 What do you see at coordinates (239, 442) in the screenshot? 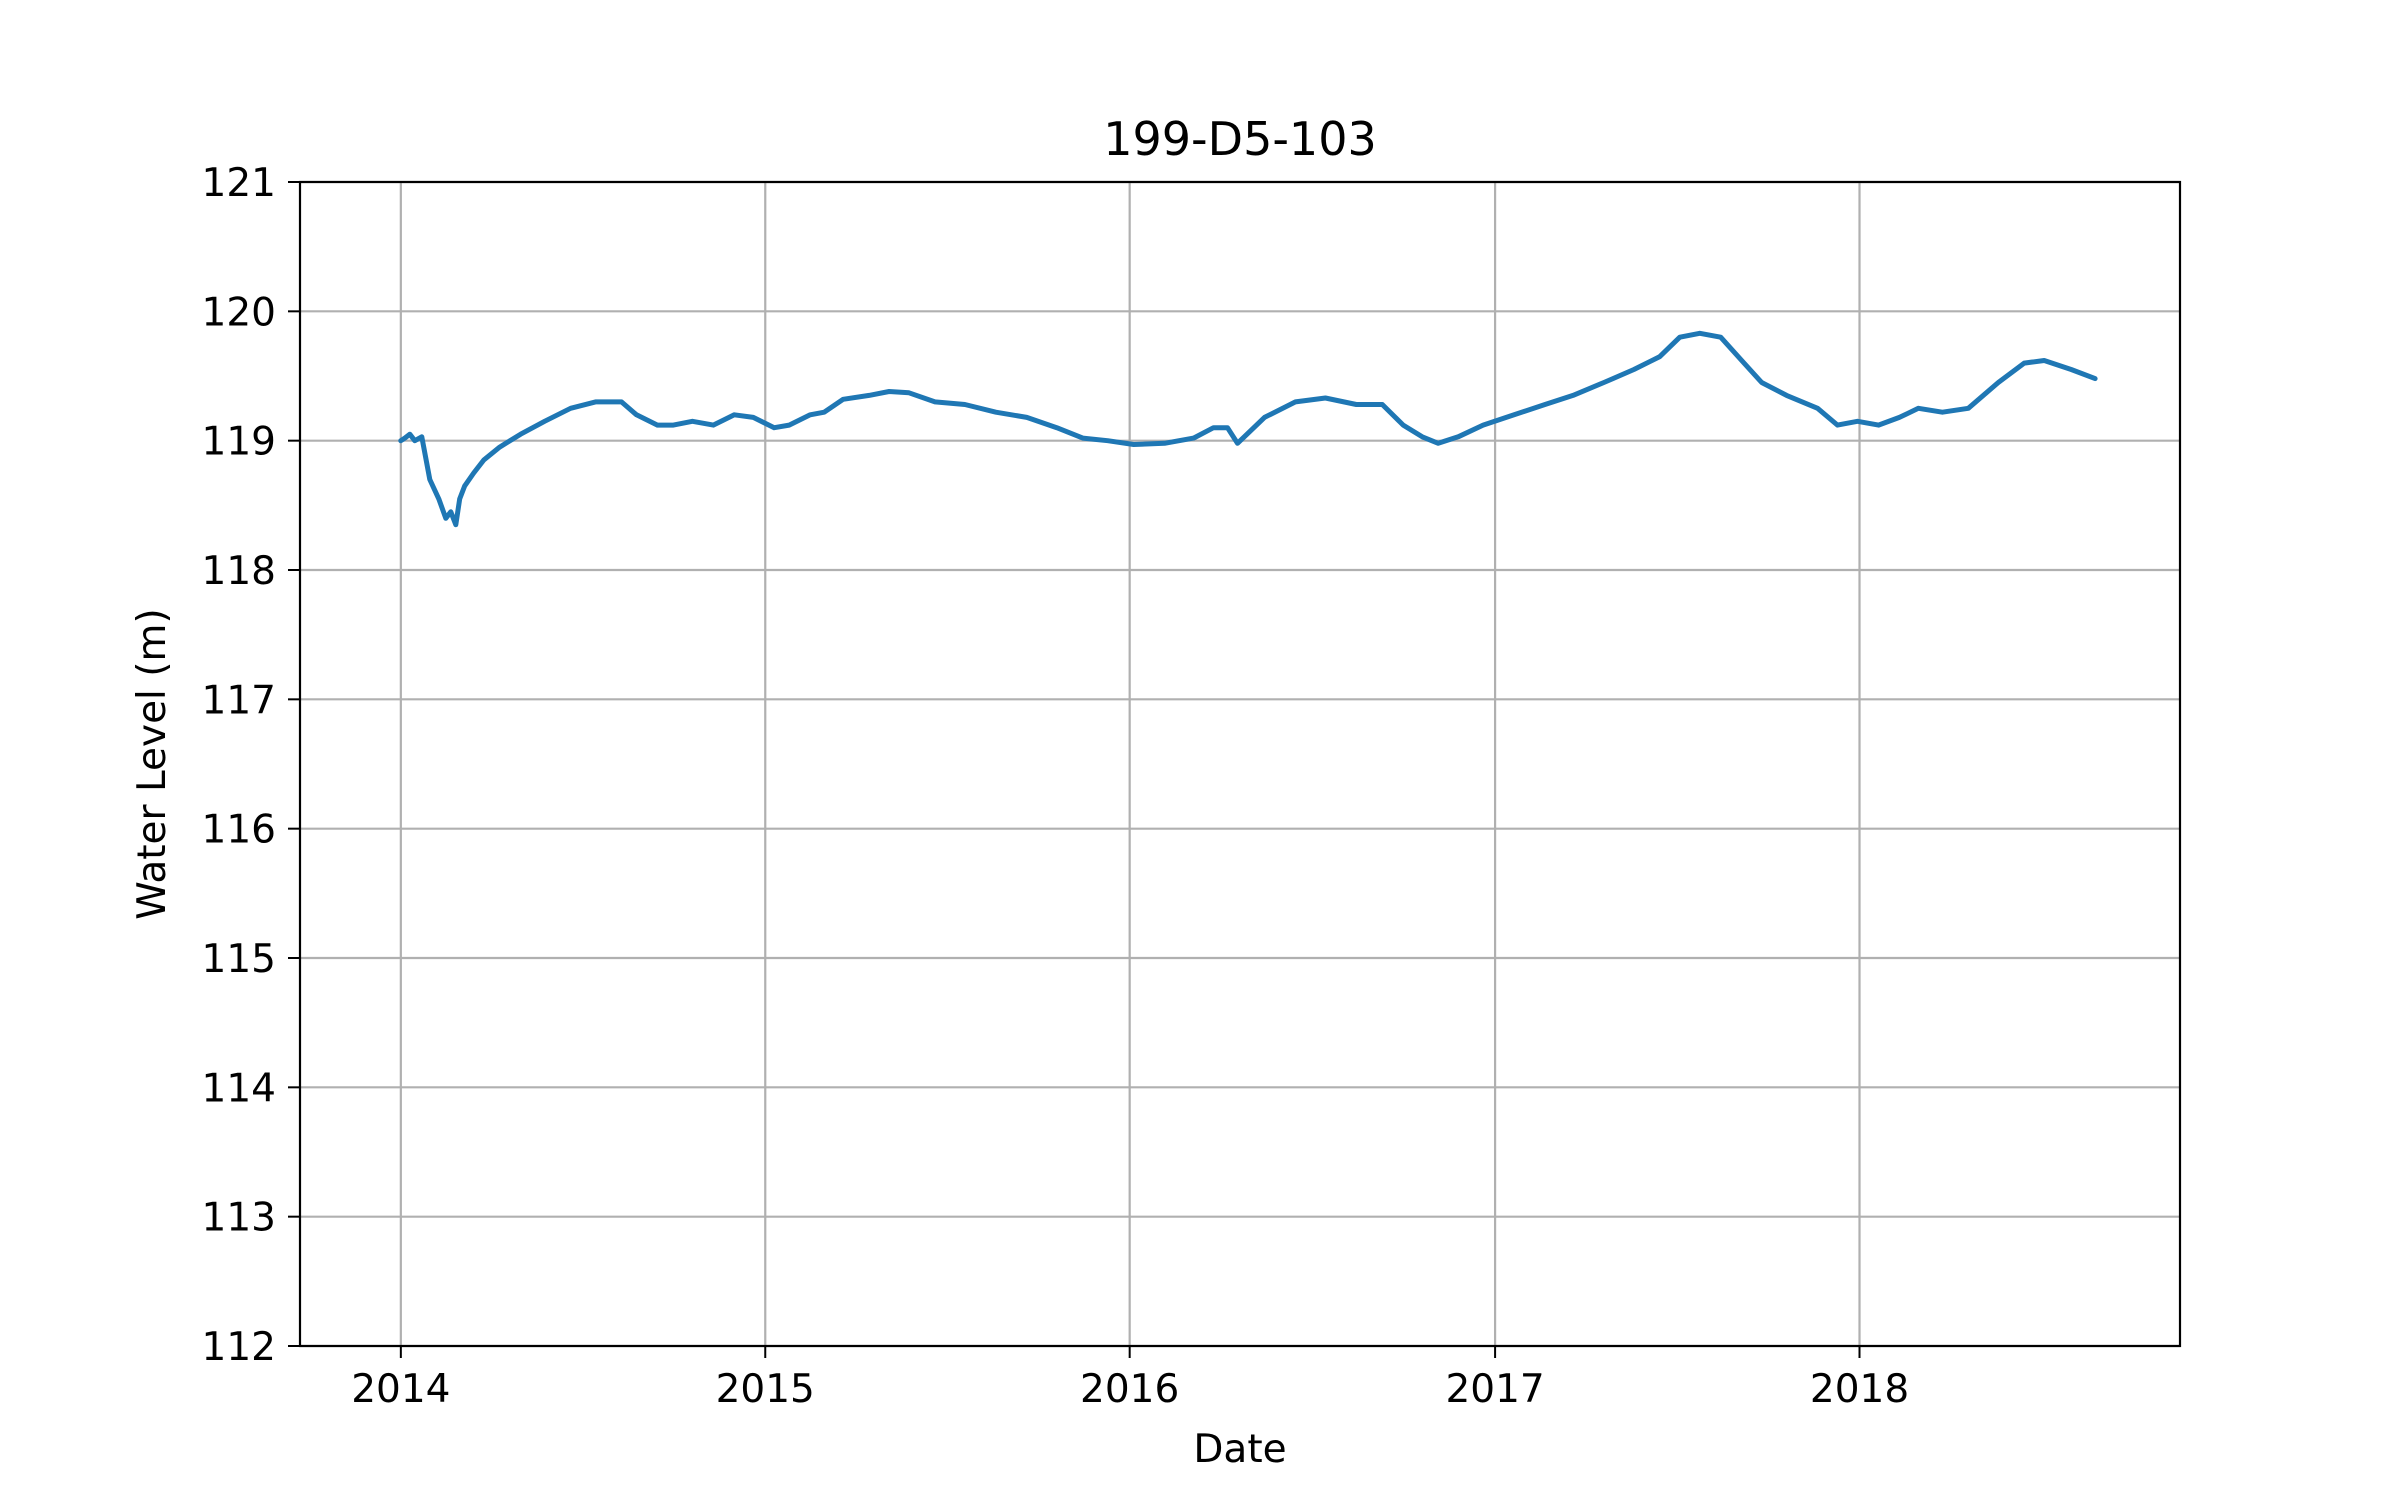
I see `y-tick-label: 119` at bounding box center [239, 442].